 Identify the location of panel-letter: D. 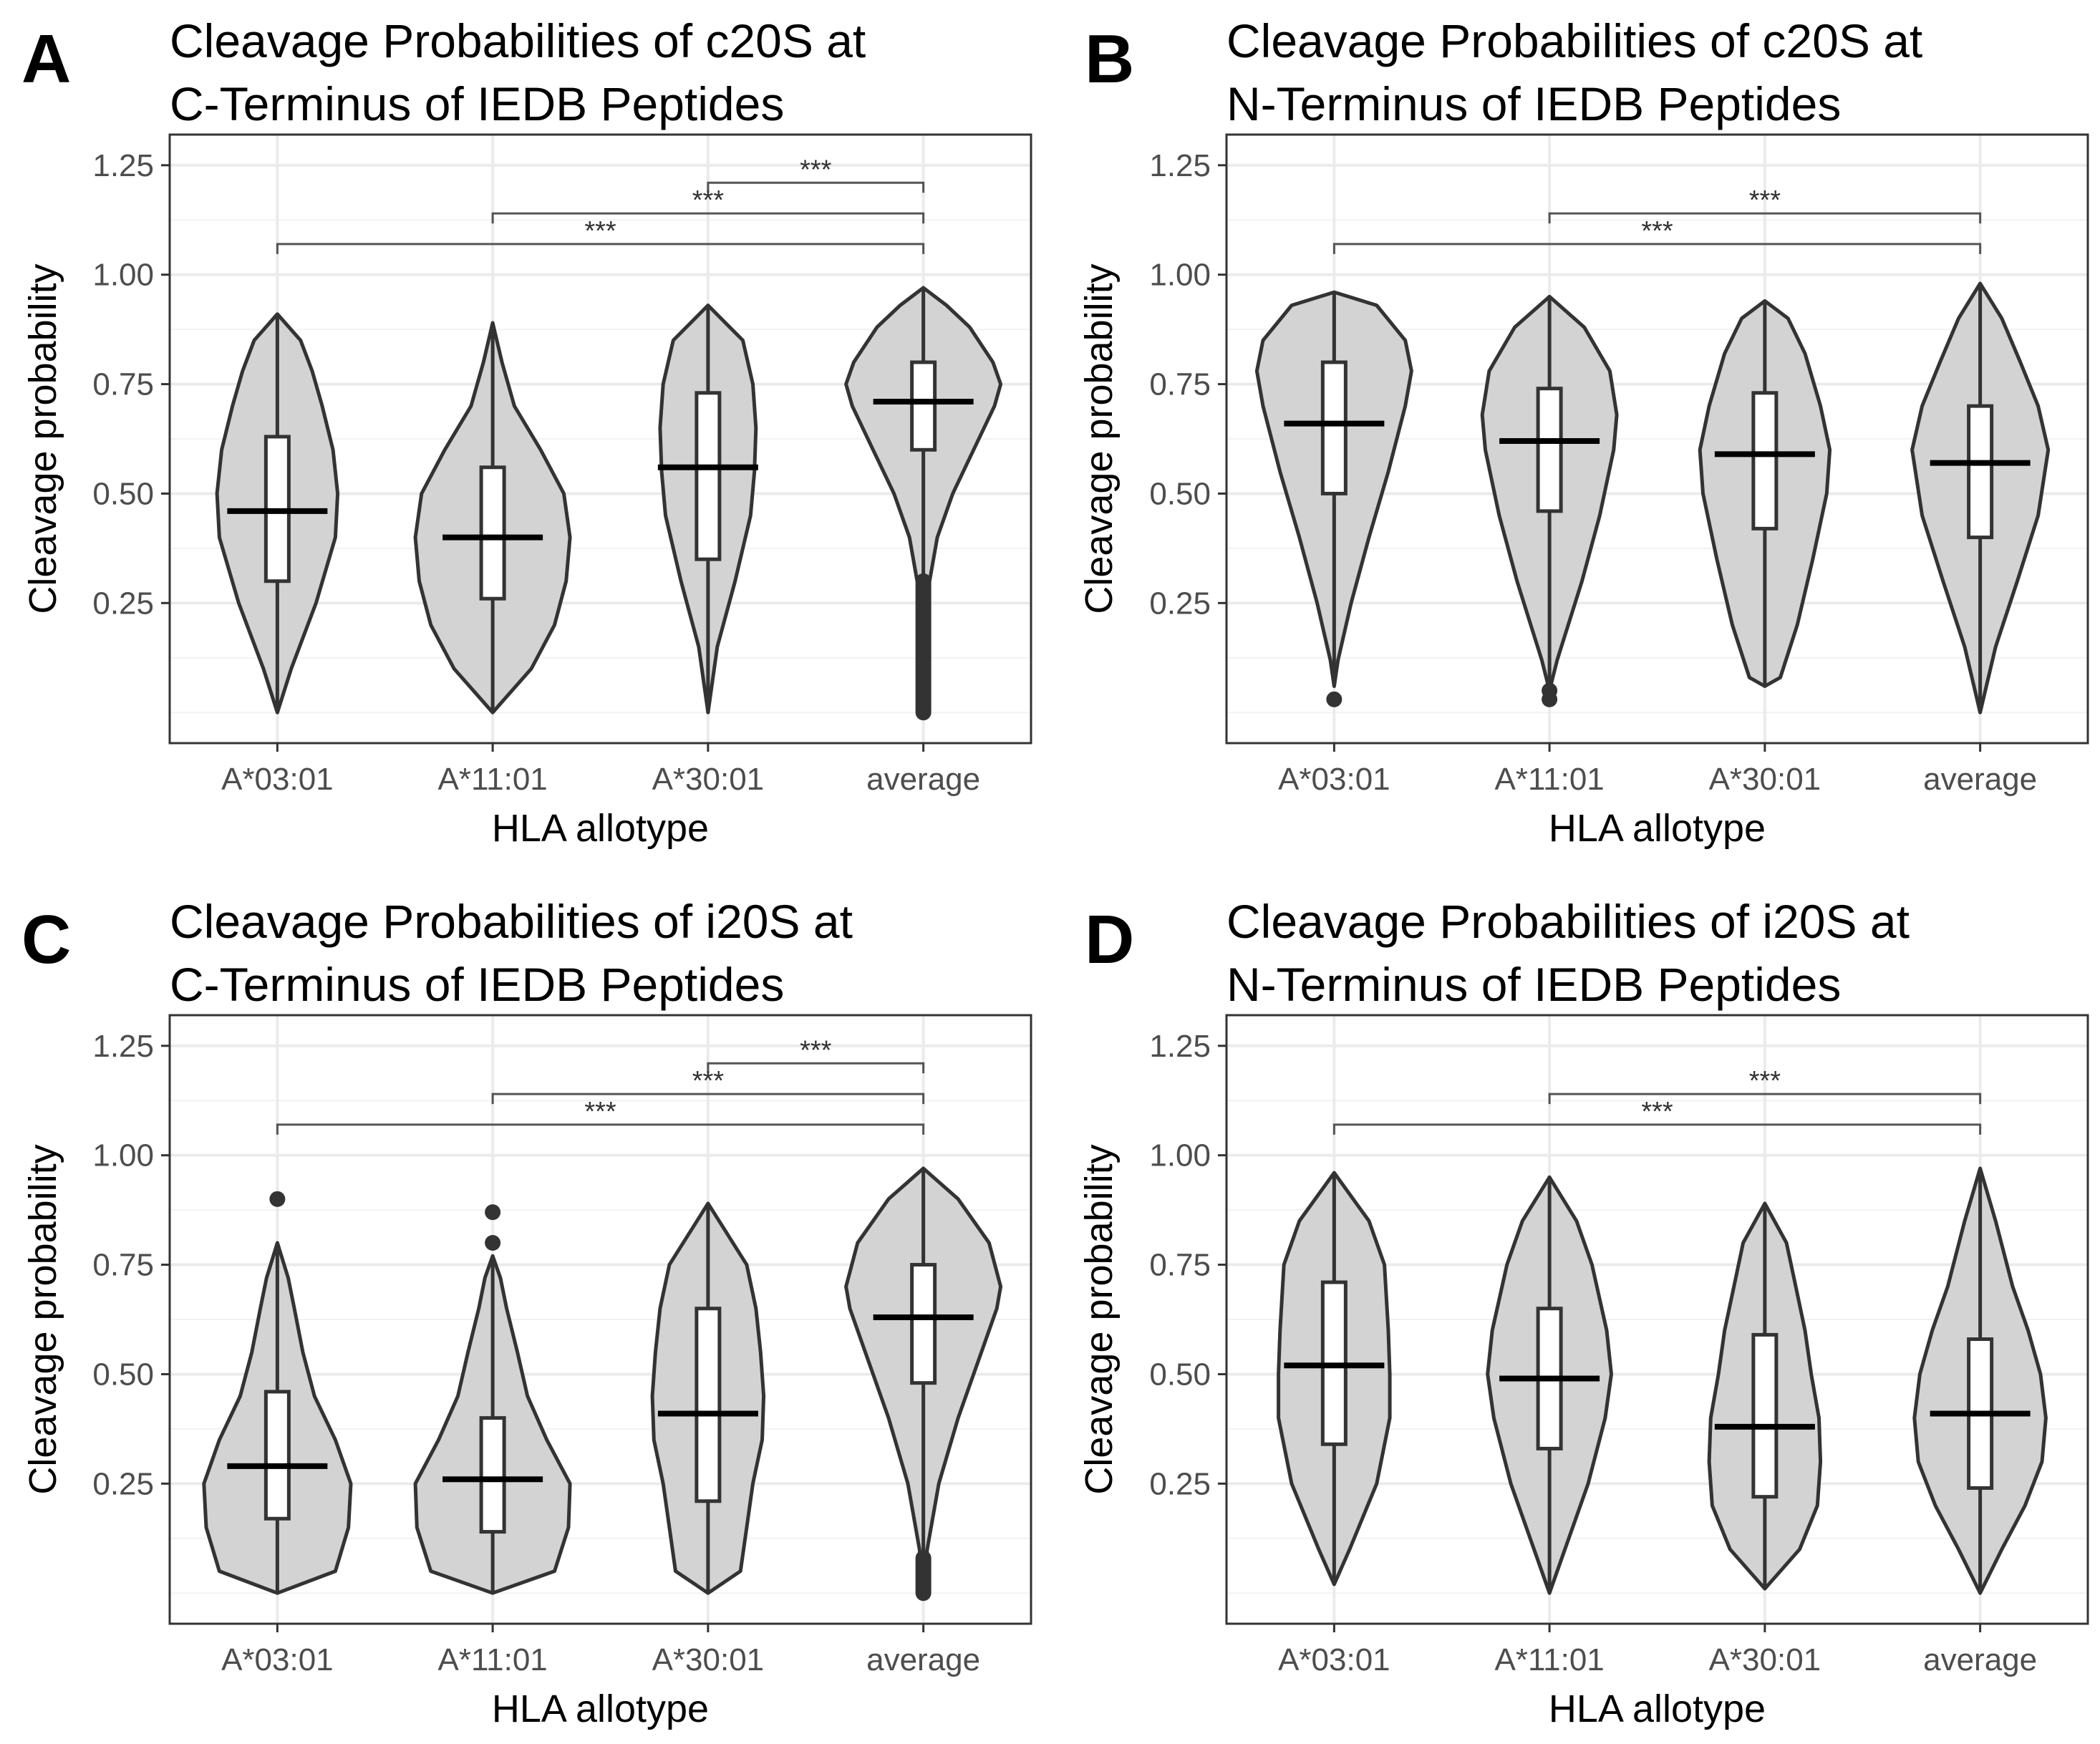
(1109, 939).